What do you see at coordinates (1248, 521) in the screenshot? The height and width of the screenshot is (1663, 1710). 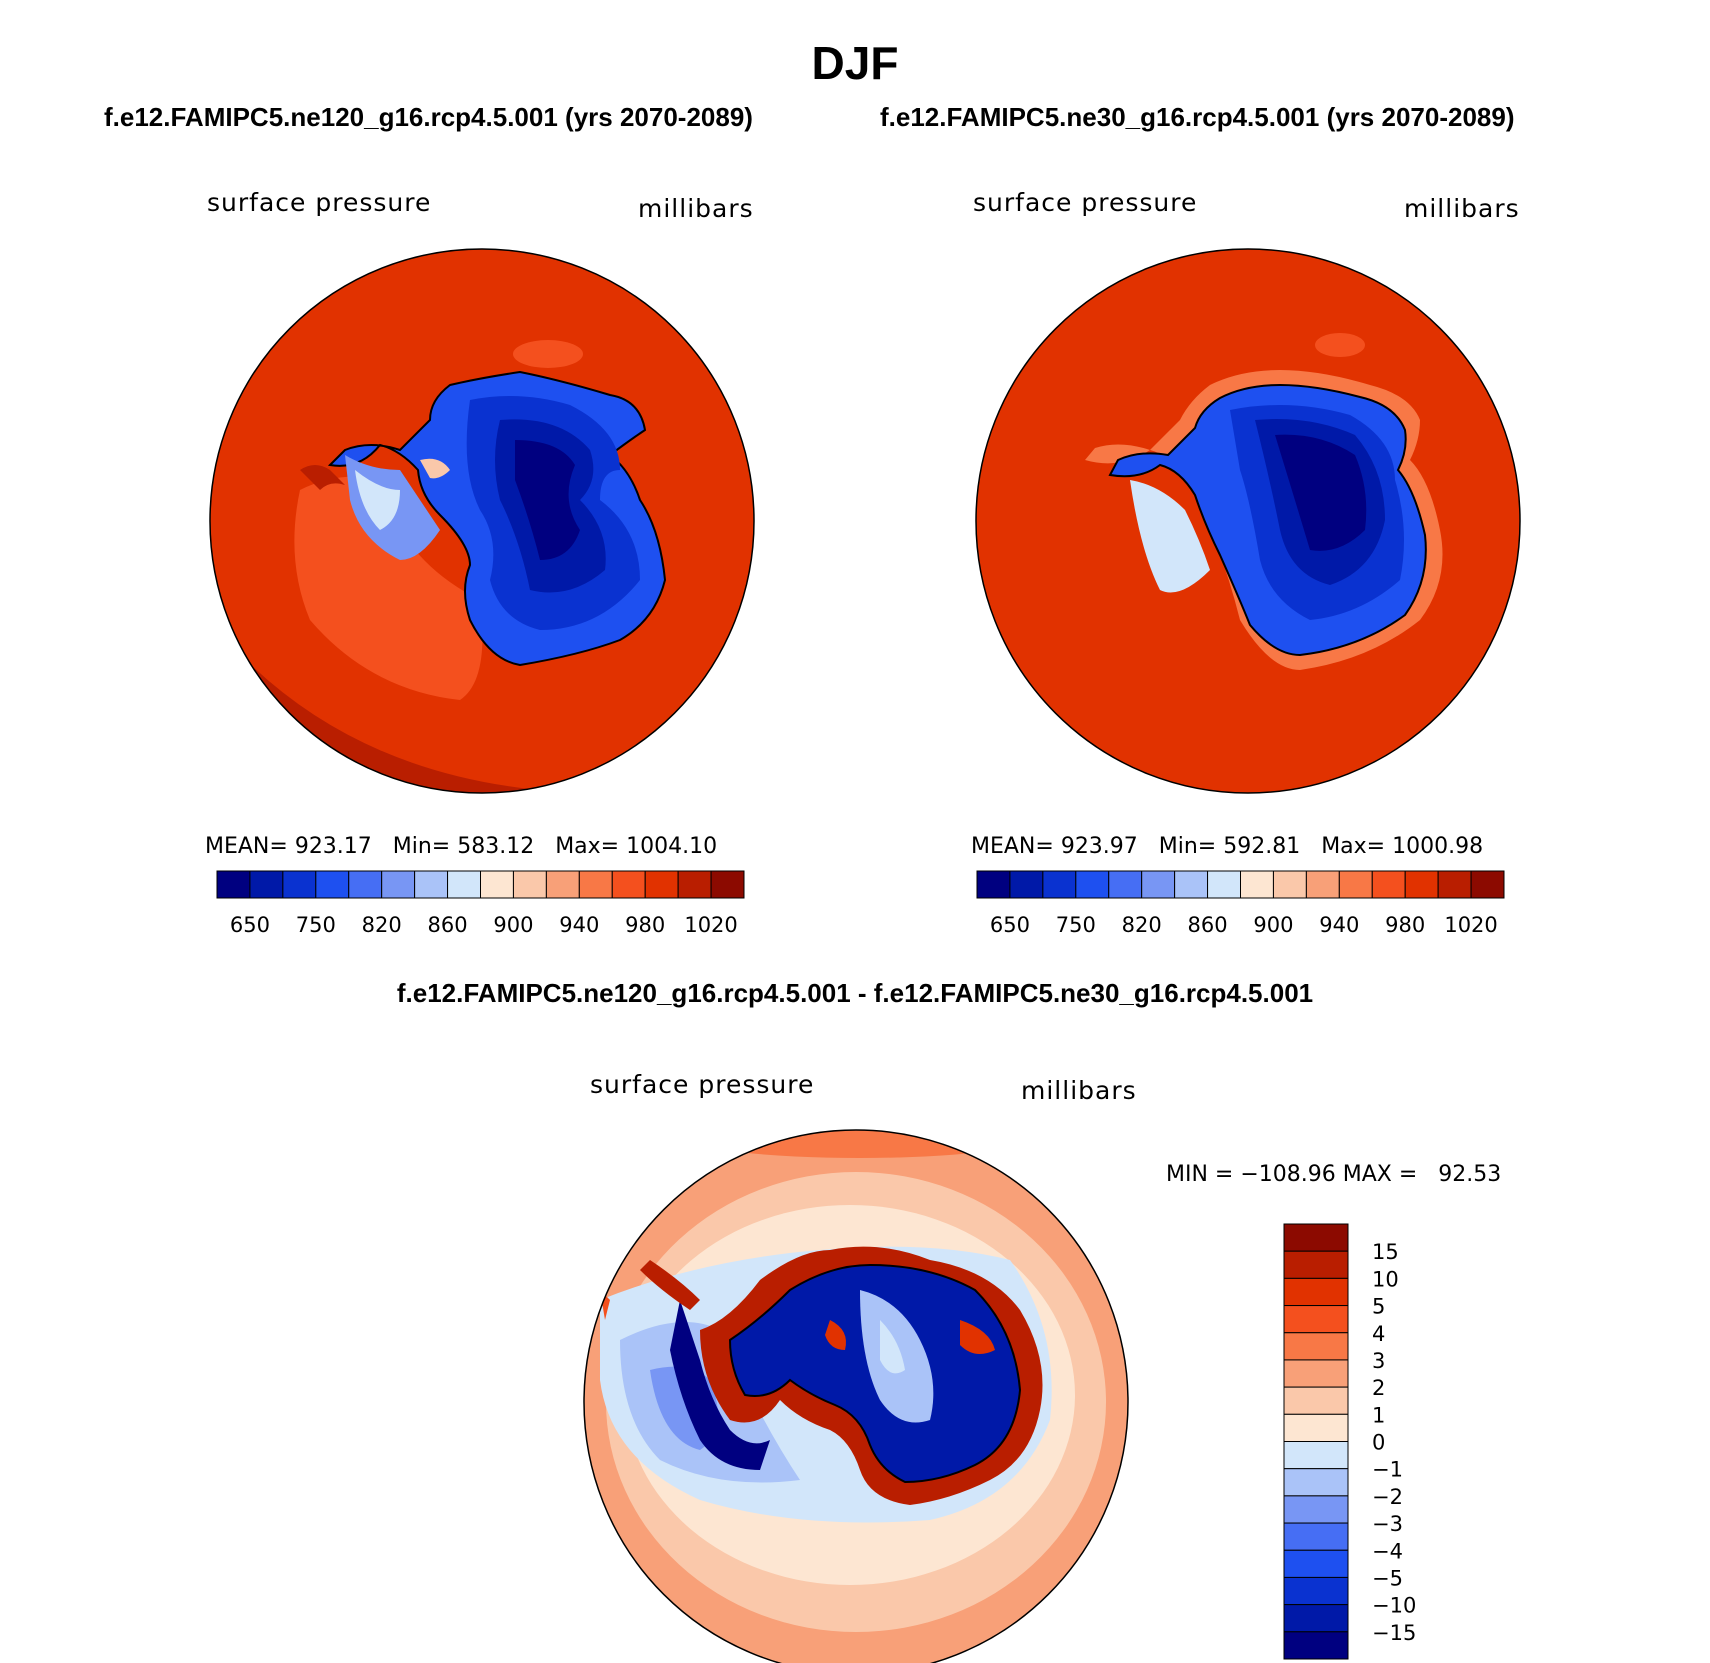 I see `map-panel-right` at bounding box center [1248, 521].